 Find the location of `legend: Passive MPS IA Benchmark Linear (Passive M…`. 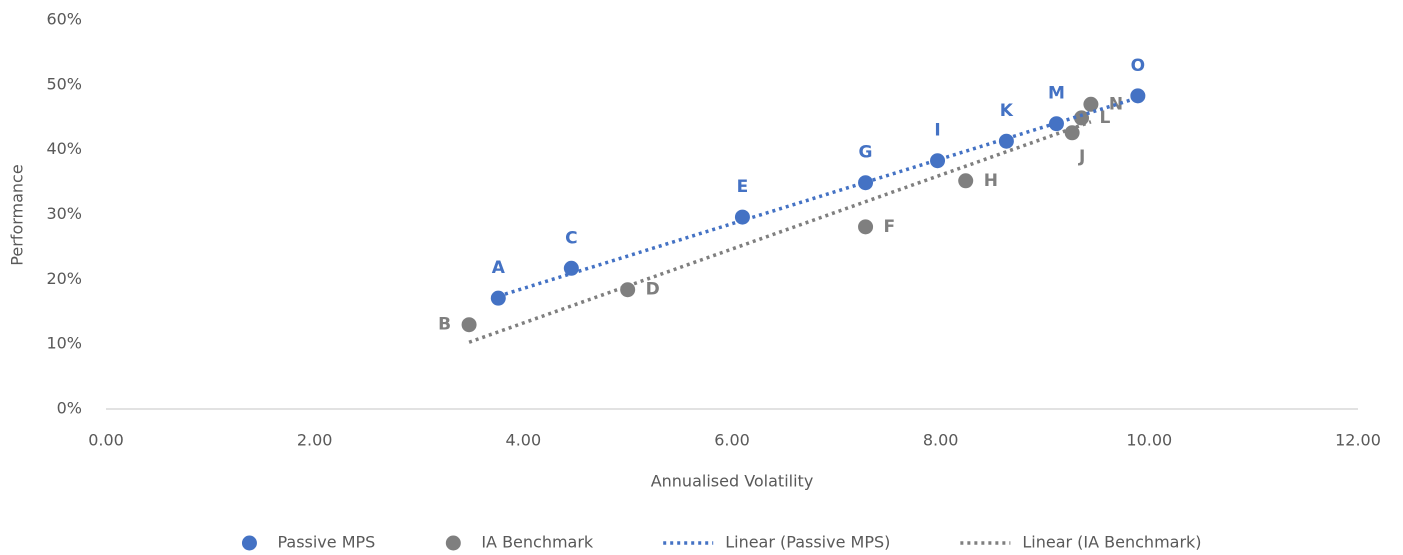

legend: Passive MPS IA Benchmark Linear (Passive M… is located at coordinates (721, 542).